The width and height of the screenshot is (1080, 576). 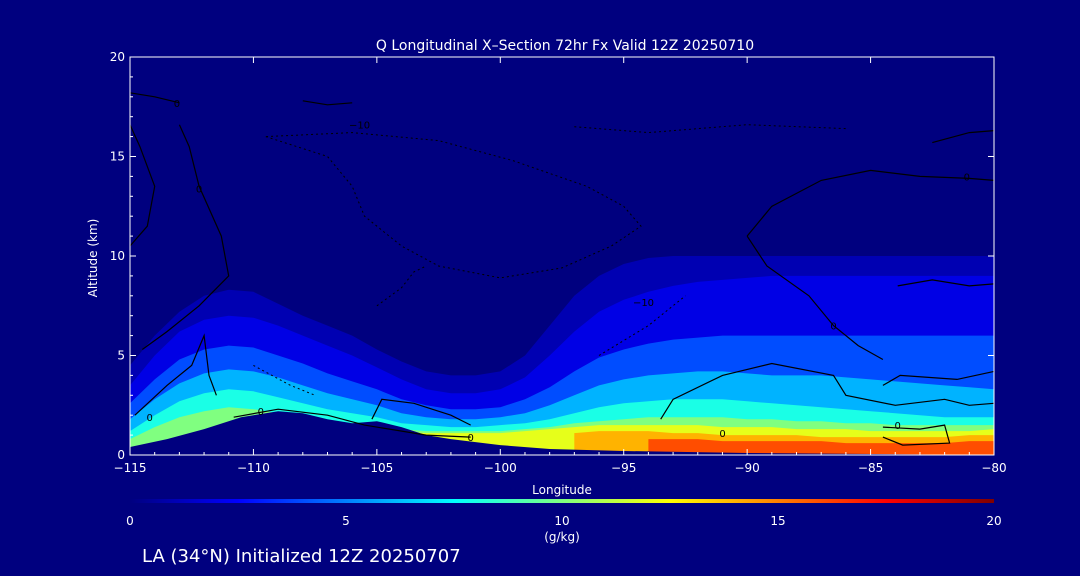 What do you see at coordinates (870, 468) in the screenshot?
I see `x-tick-label: −85` at bounding box center [870, 468].